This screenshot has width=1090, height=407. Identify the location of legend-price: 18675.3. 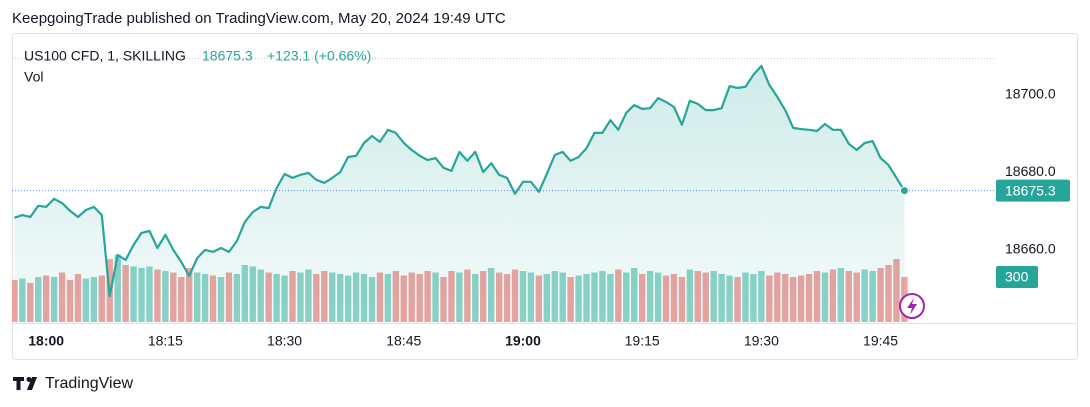
(227, 56).